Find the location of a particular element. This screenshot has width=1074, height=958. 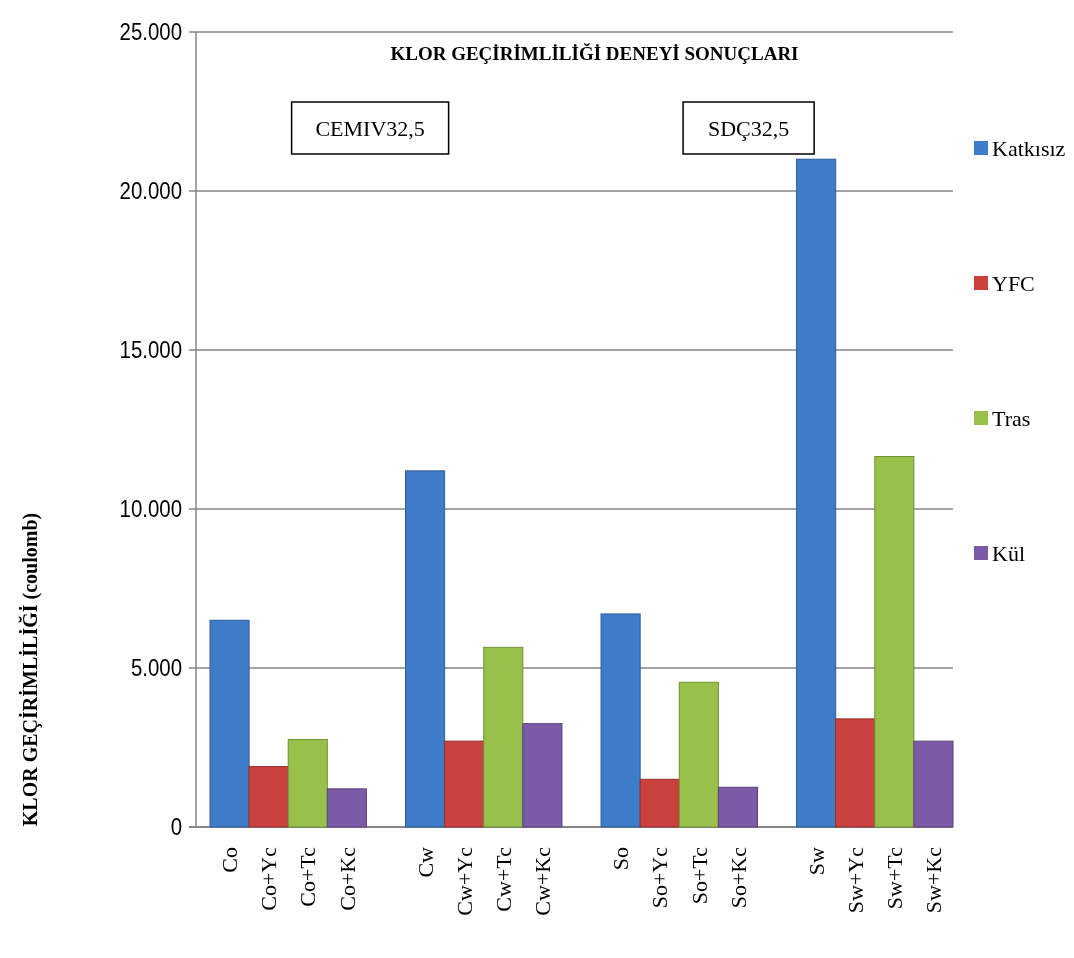

x-tick-label: So+Kc is located at coordinates (738, 877).